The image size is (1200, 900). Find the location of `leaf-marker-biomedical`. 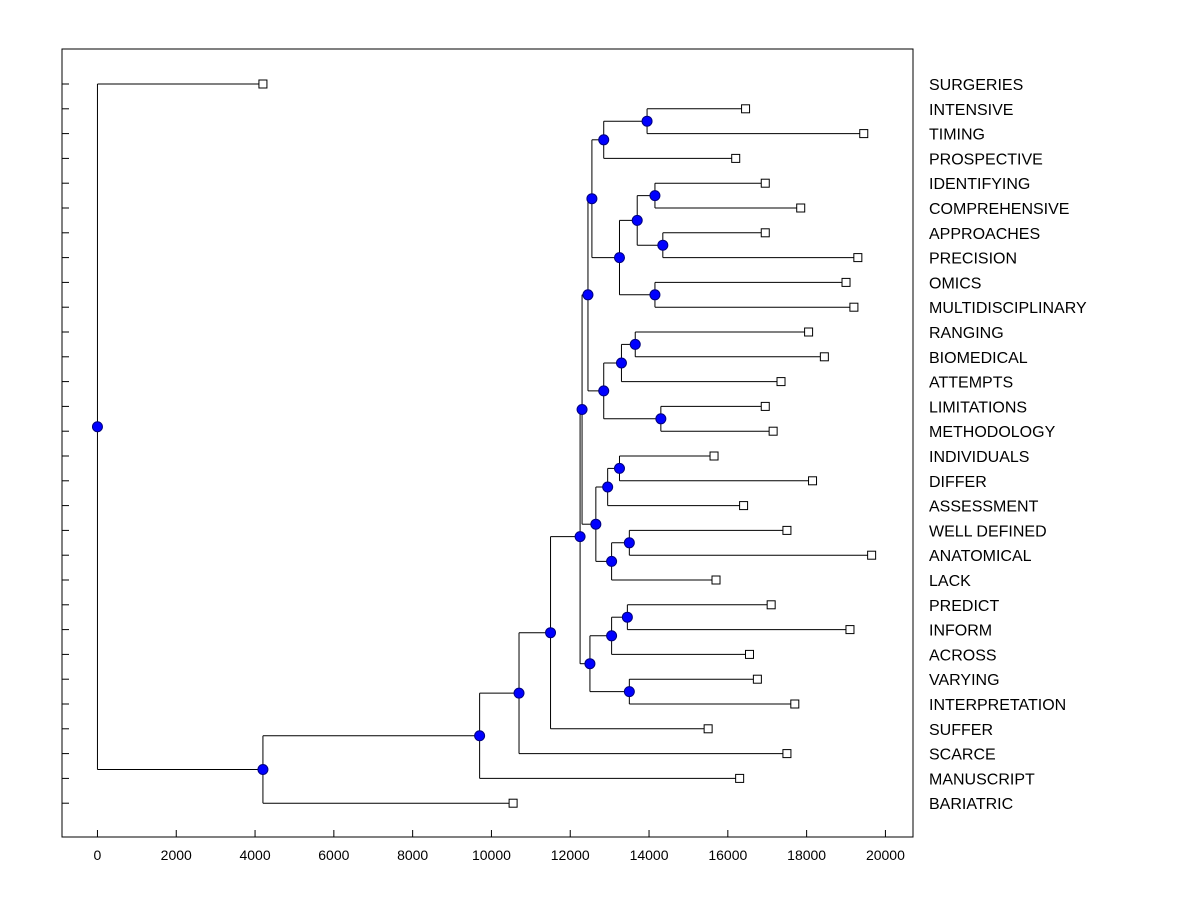

leaf-marker-biomedical is located at coordinates (824, 357).